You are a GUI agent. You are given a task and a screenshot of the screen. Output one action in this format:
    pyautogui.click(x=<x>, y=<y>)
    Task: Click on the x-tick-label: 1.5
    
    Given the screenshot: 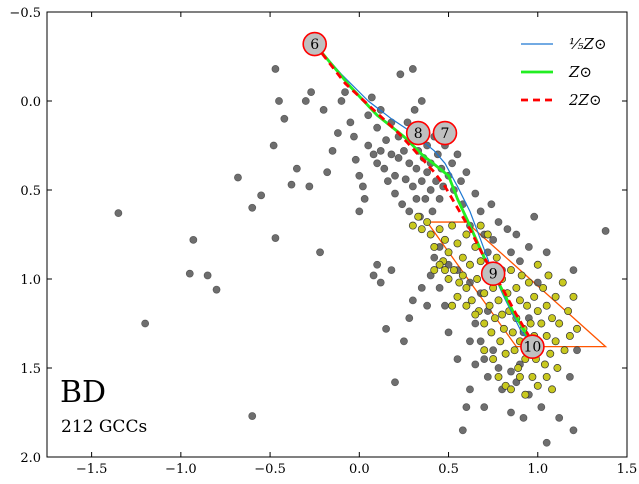 What is the action you would take?
    pyautogui.click(x=627, y=469)
    